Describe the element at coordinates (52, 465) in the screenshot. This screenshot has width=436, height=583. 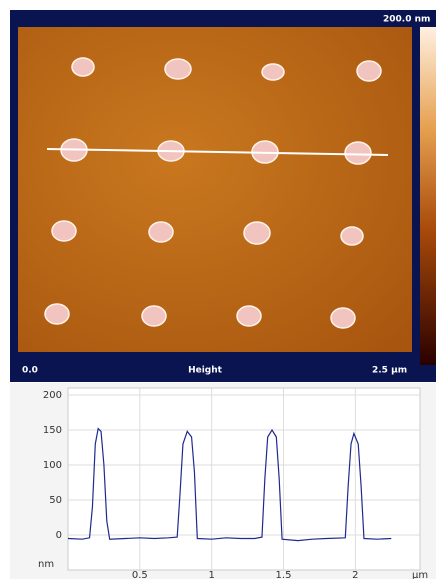
I see `y-tick-label: 100` at that location.